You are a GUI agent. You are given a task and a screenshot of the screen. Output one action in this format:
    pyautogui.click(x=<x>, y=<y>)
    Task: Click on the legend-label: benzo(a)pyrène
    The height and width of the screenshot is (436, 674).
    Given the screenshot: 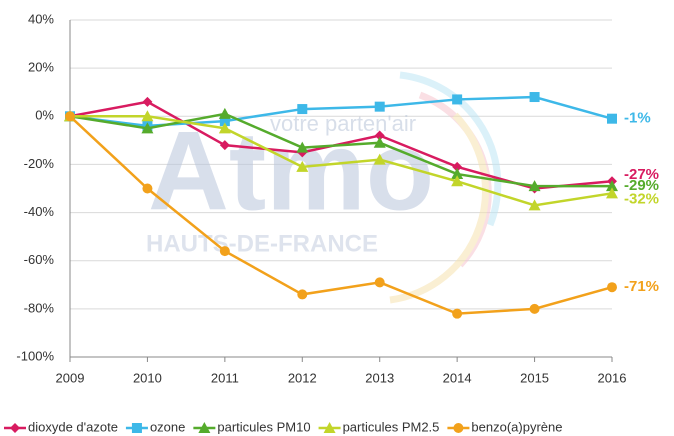 What is the action you would take?
    pyautogui.click(x=516, y=426)
    